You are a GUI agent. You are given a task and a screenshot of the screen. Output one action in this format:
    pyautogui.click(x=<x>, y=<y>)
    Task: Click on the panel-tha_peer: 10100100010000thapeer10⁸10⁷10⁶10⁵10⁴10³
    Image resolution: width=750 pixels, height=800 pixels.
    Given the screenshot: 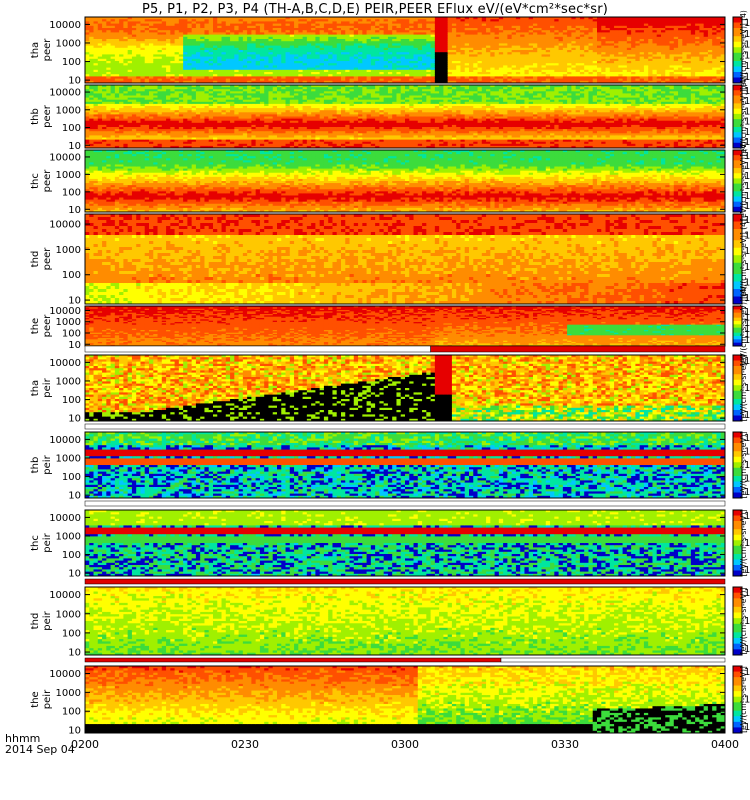 What is the action you would take?
    pyautogui.click(x=390, y=52)
    